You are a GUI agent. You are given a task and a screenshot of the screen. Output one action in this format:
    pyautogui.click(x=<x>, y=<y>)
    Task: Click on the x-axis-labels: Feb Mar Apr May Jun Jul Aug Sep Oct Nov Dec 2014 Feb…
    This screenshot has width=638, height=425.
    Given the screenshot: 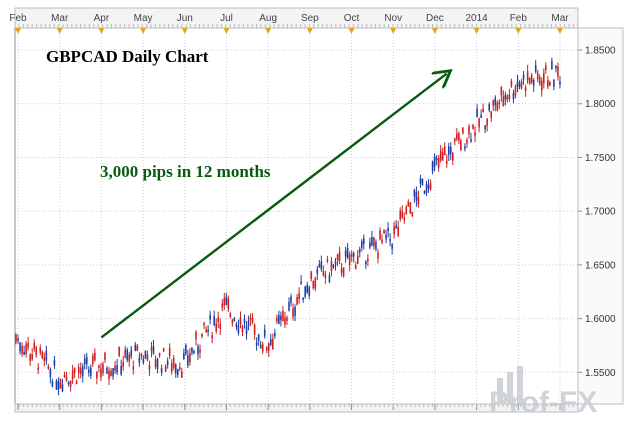 What is the action you would take?
    pyautogui.click(x=289, y=18)
    